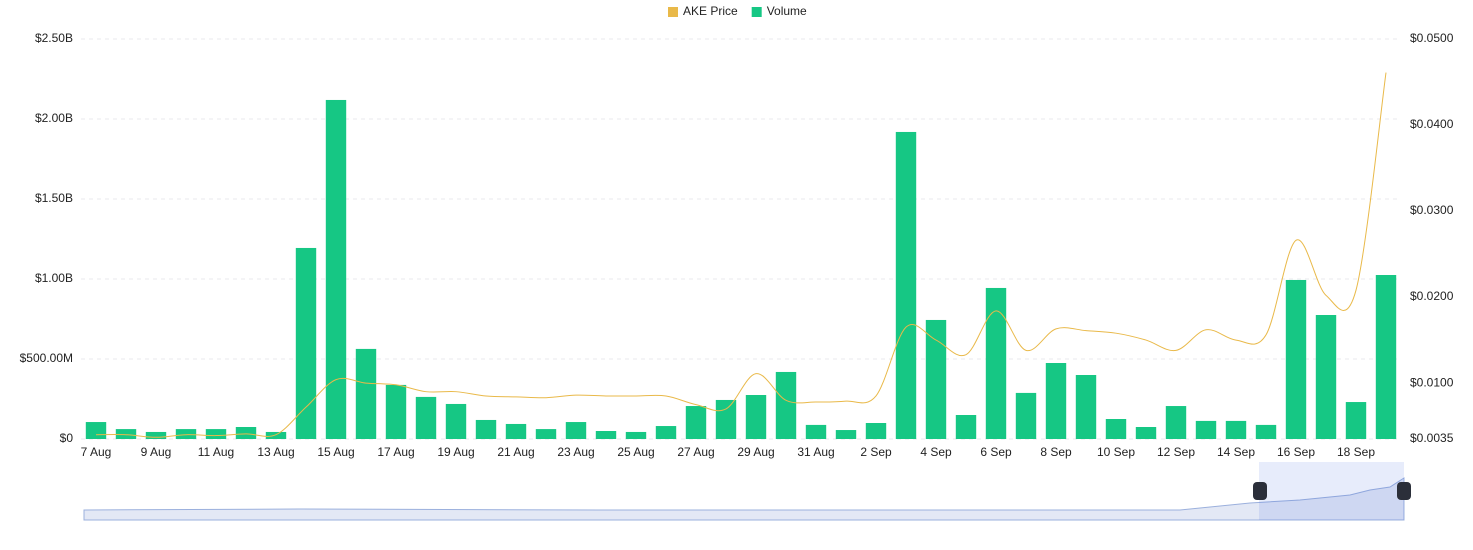 The image size is (1473, 550). Describe the element at coordinates (1116, 452) in the screenshot. I see `x-tick-label: 10 Sep` at that location.